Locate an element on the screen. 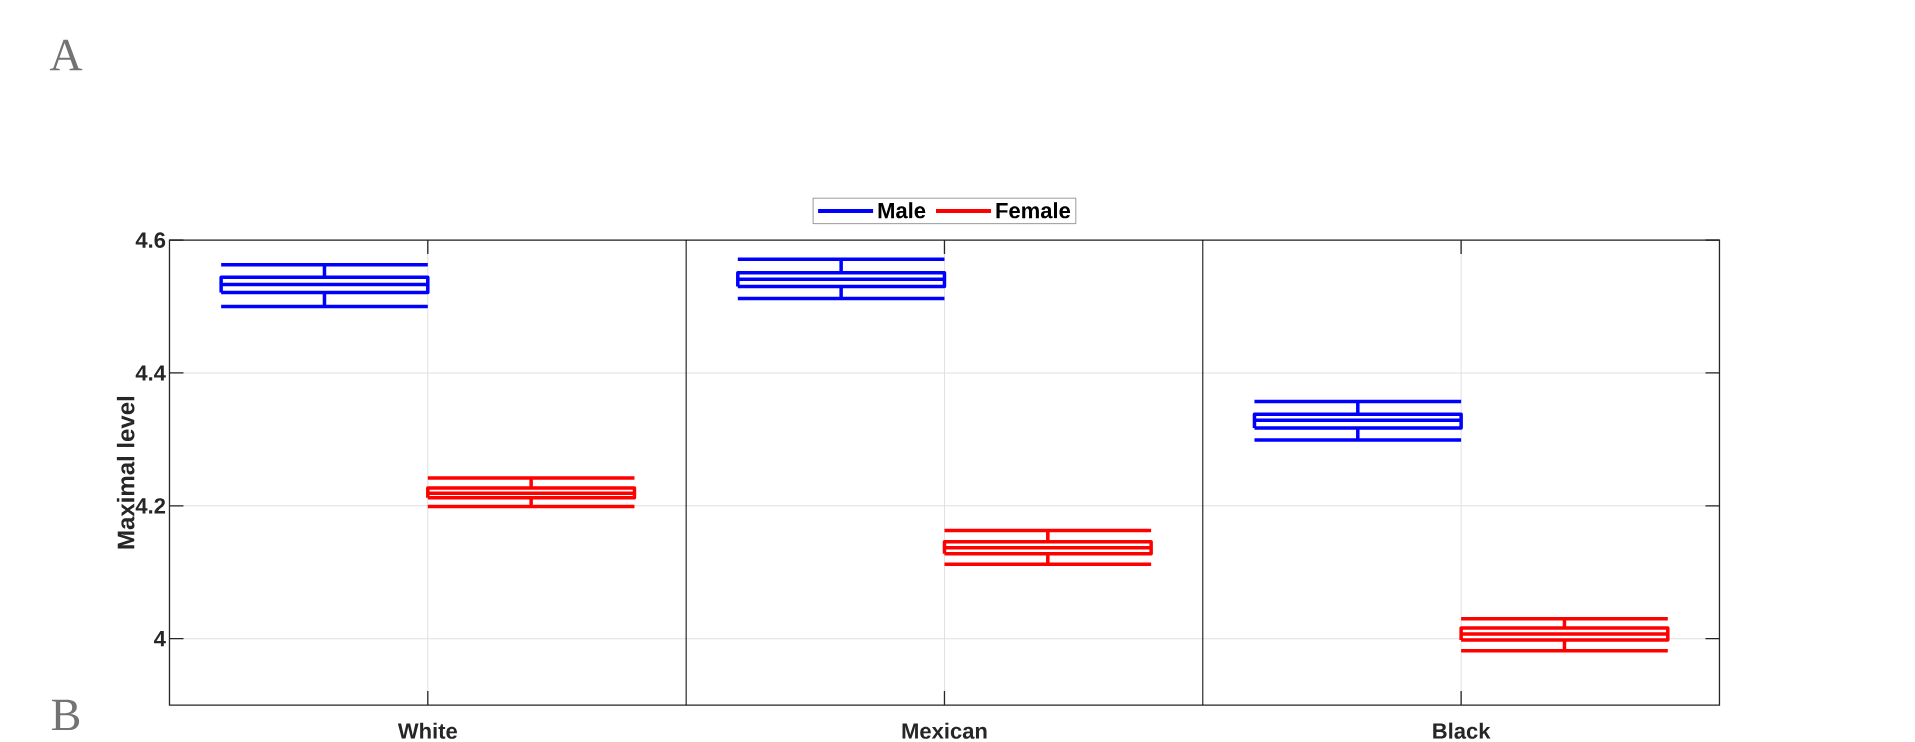  x-tick-label: White is located at coordinates (427, 730).